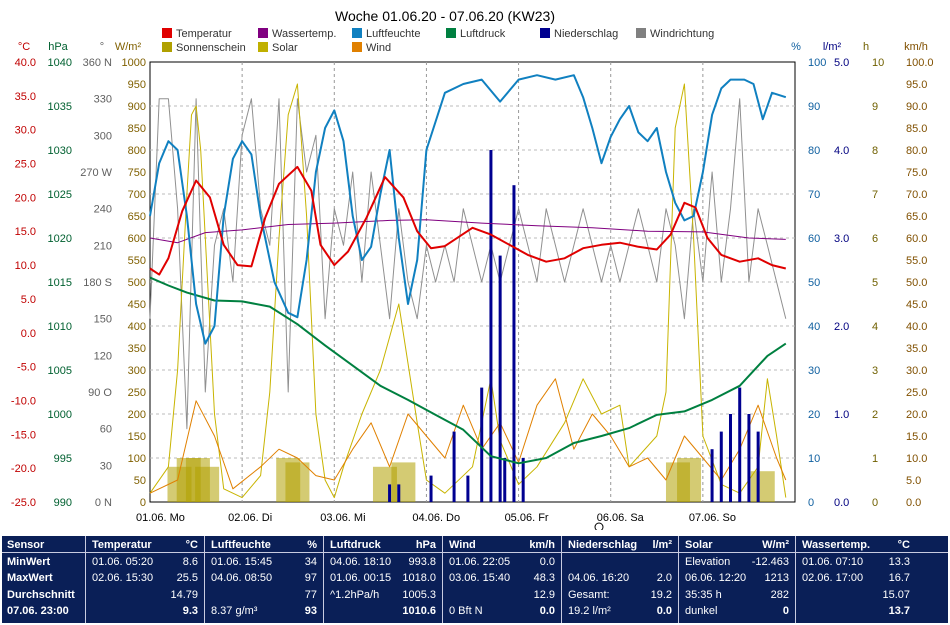 This screenshot has height=625, width=950. Describe the element at coordinates (393, 34) in the screenshot. I see `legend-label: Luftfeuchte` at that location.